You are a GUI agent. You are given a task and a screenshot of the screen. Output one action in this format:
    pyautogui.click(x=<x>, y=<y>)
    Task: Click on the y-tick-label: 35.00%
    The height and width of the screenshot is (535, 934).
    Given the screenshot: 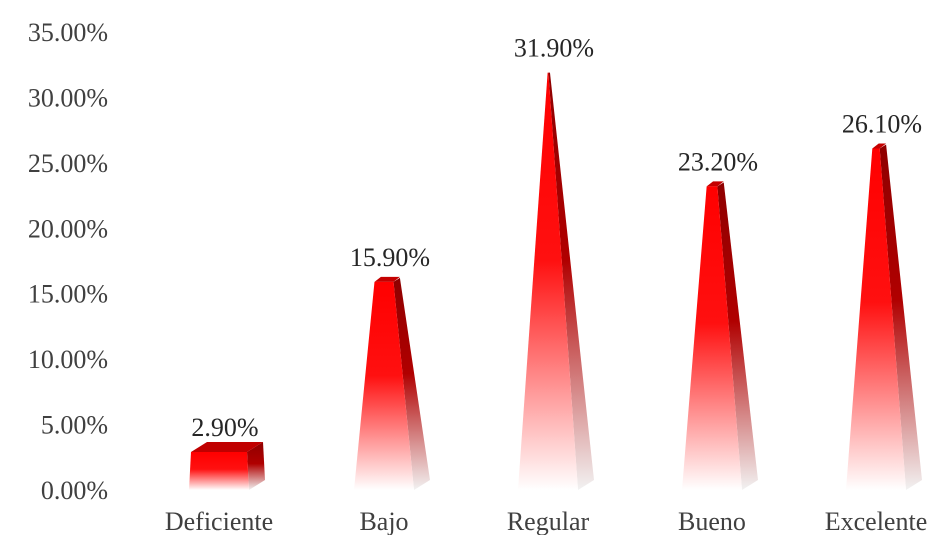 What is the action you would take?
    pyautogui.click(x=68, y=32)
    